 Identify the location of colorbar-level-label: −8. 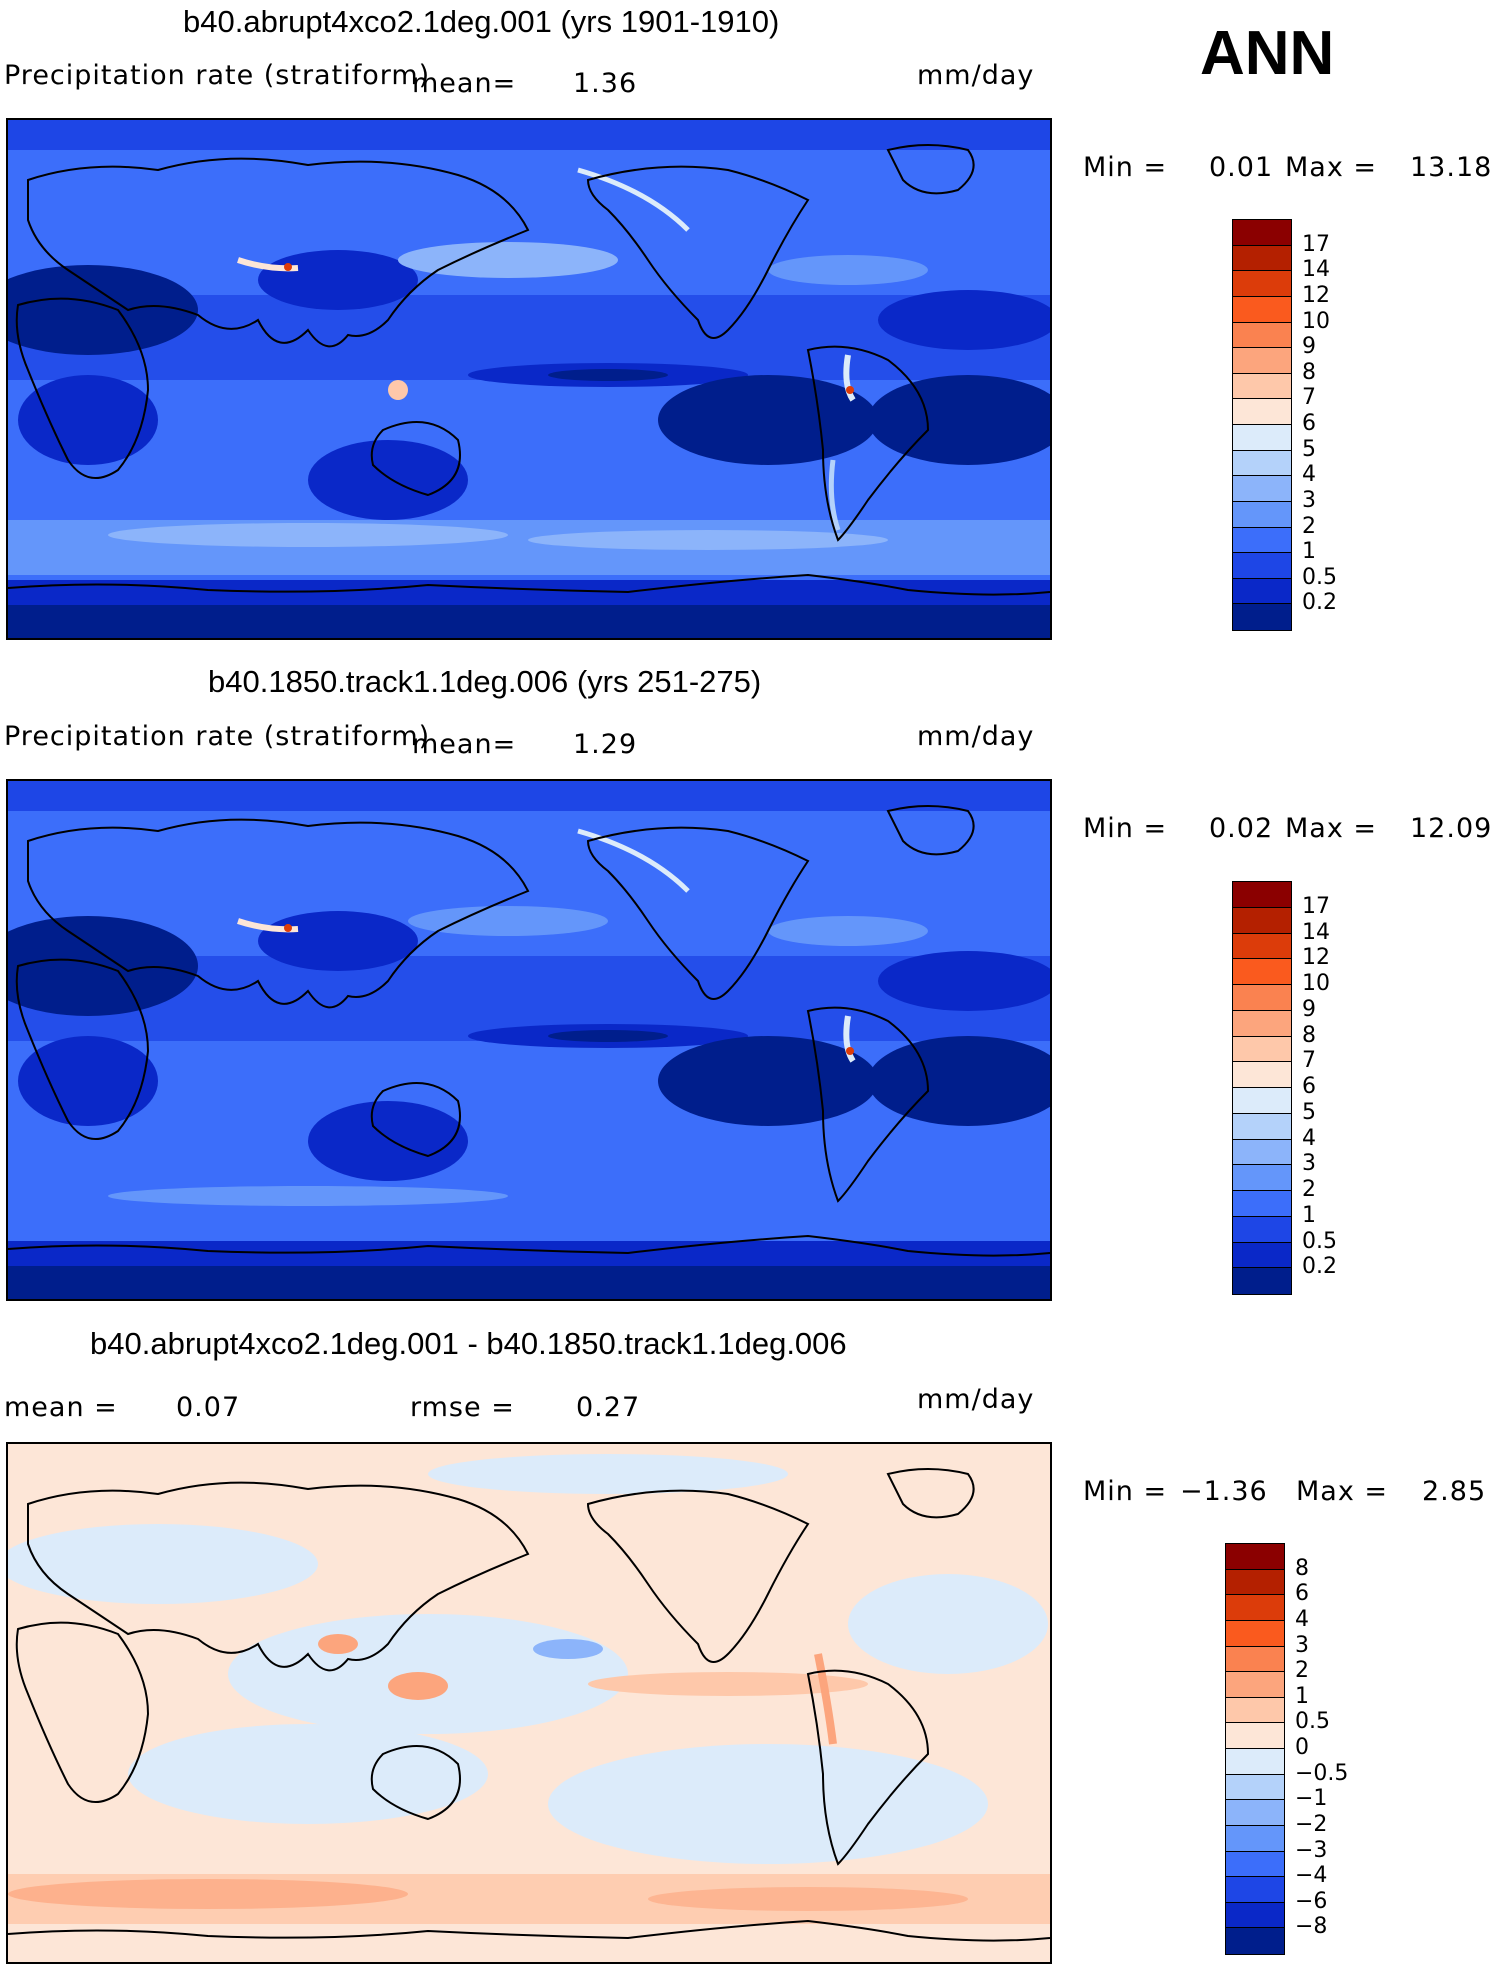
(1311, 1927).